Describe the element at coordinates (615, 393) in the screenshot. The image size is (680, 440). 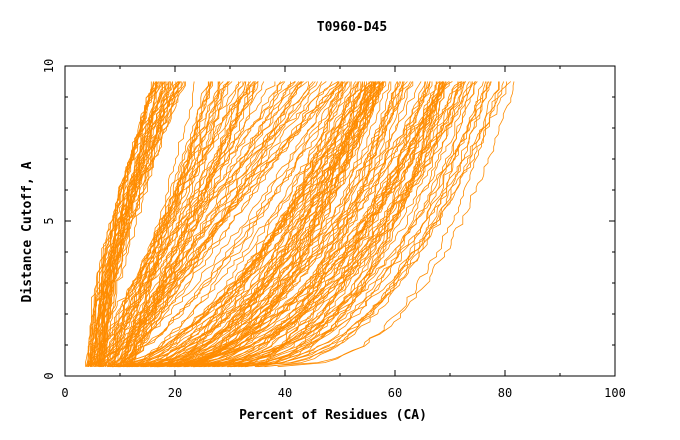
I see `x-tick-label: 100` at that location.